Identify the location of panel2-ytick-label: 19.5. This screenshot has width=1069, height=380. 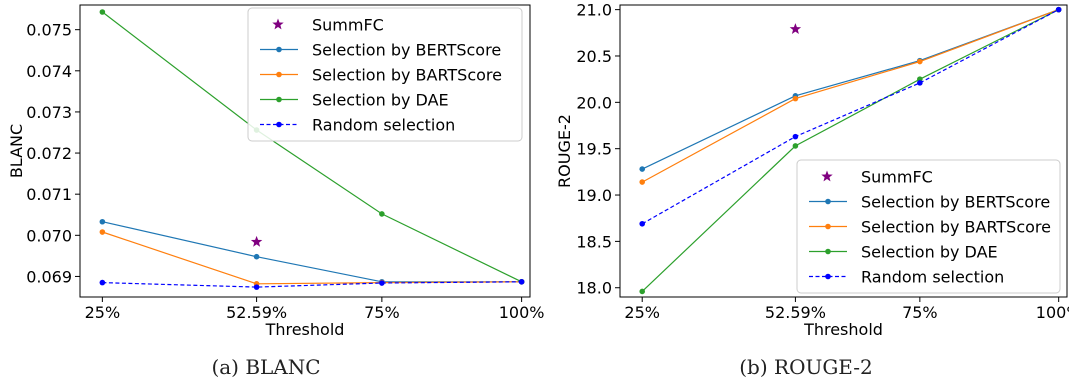
(594, 149).